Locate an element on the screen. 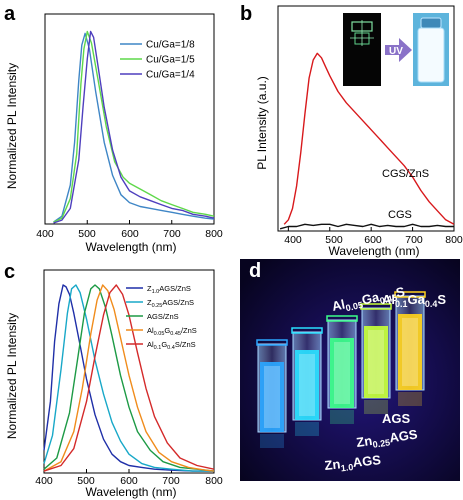 This screenshot has height=500, width=463. y-axis-title-c: Normalized PL Intensity is located at coordinates (12, 376).